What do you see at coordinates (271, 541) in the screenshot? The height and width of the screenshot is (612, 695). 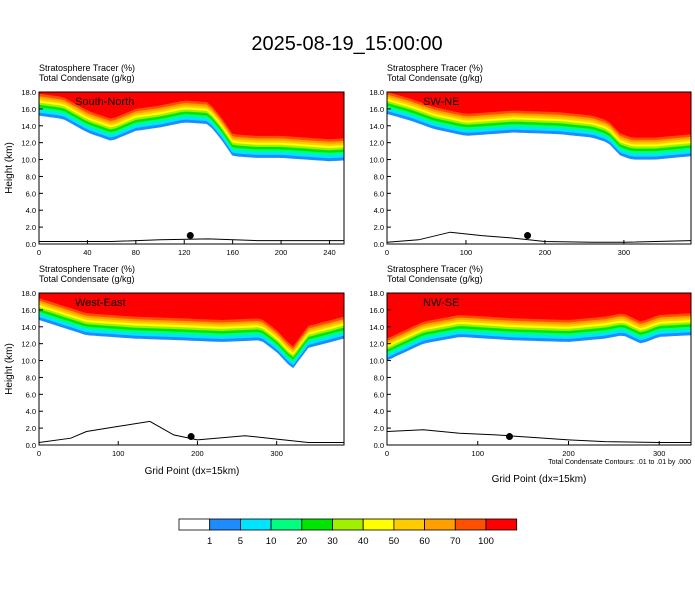 I see `colorbar-label: 10` at bounding box center [271, 541].